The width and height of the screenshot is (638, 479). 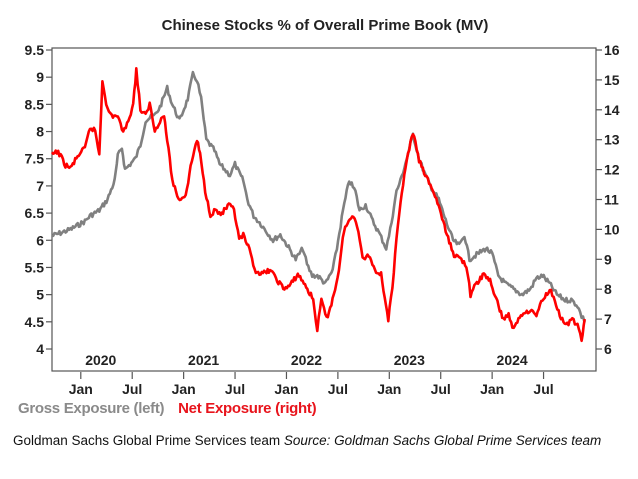 What do you see at coordinates (40, 240) in the screenshot?
I see `left-tick-label: 6` at bounding box center [40, 240].